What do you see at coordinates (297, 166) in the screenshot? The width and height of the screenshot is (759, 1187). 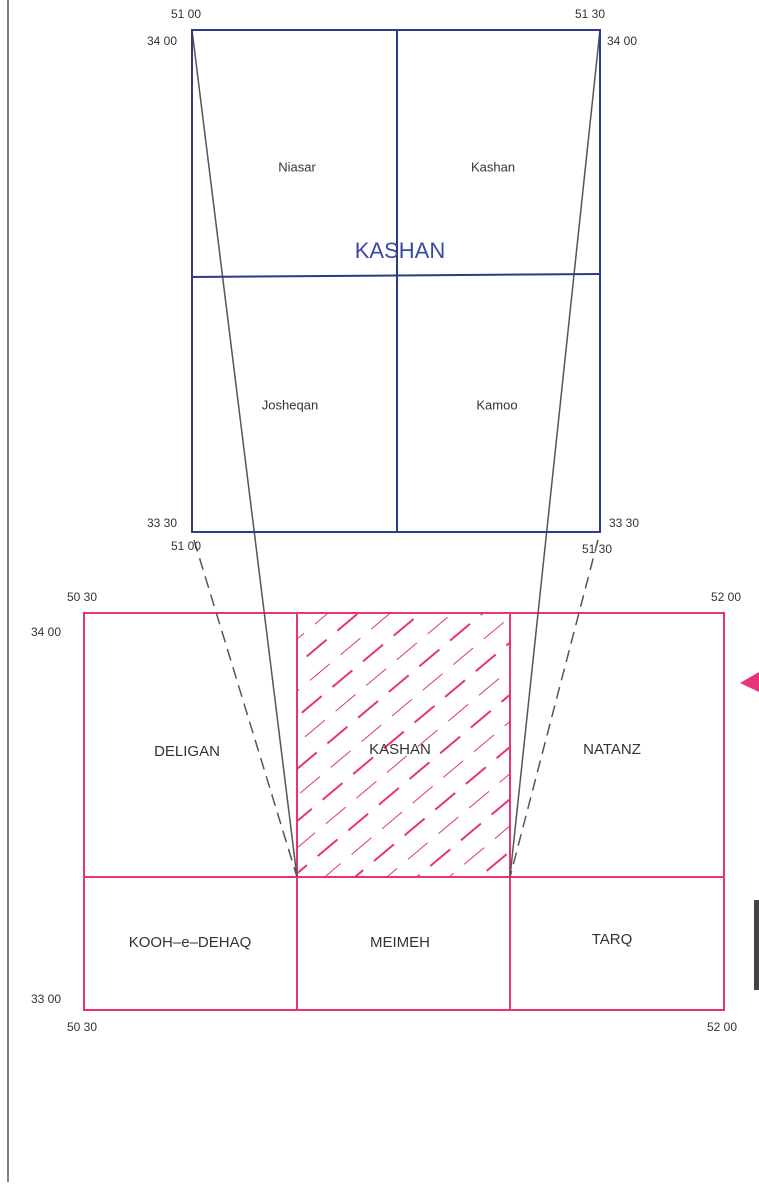 I see `cell-label: Niasar` at bounding box center [297, 166].